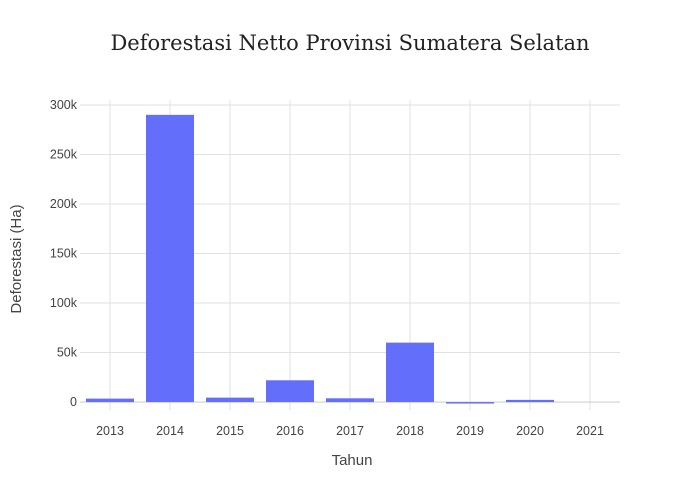 This screenshot has height=500, width=700. What do you see at coordinates (290, 431) in the screenshot?
I see `x-tick-label: 2016` at bounding box center [290, 431].